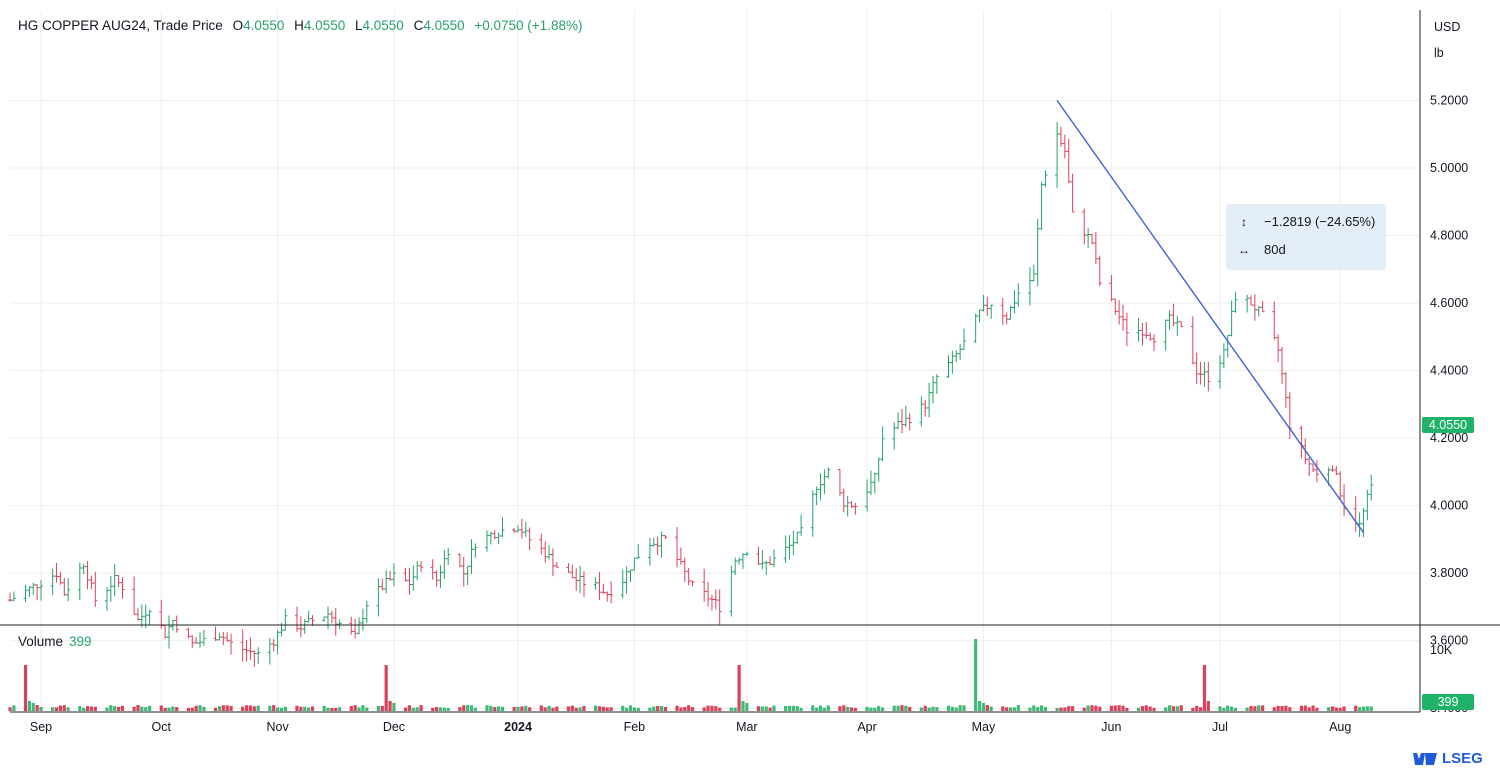 The image size is (1500, 771). I want to click on time-tick-label: Dec, so click(394, 727).